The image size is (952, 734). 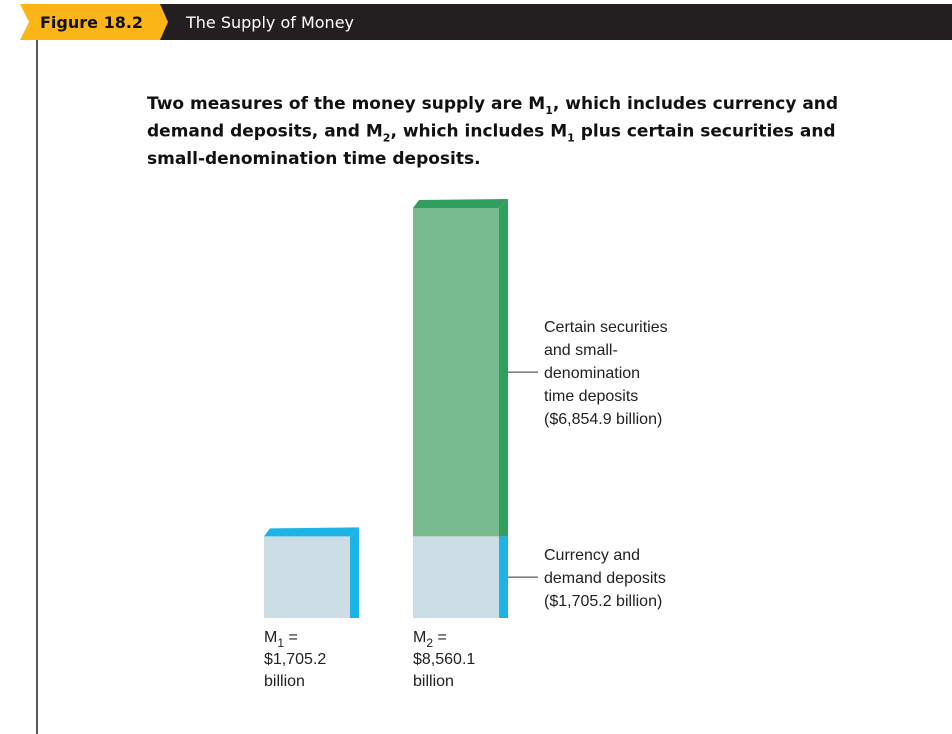 I want to click on bar-amount: $8,560.1, so click(x=444, y=659).